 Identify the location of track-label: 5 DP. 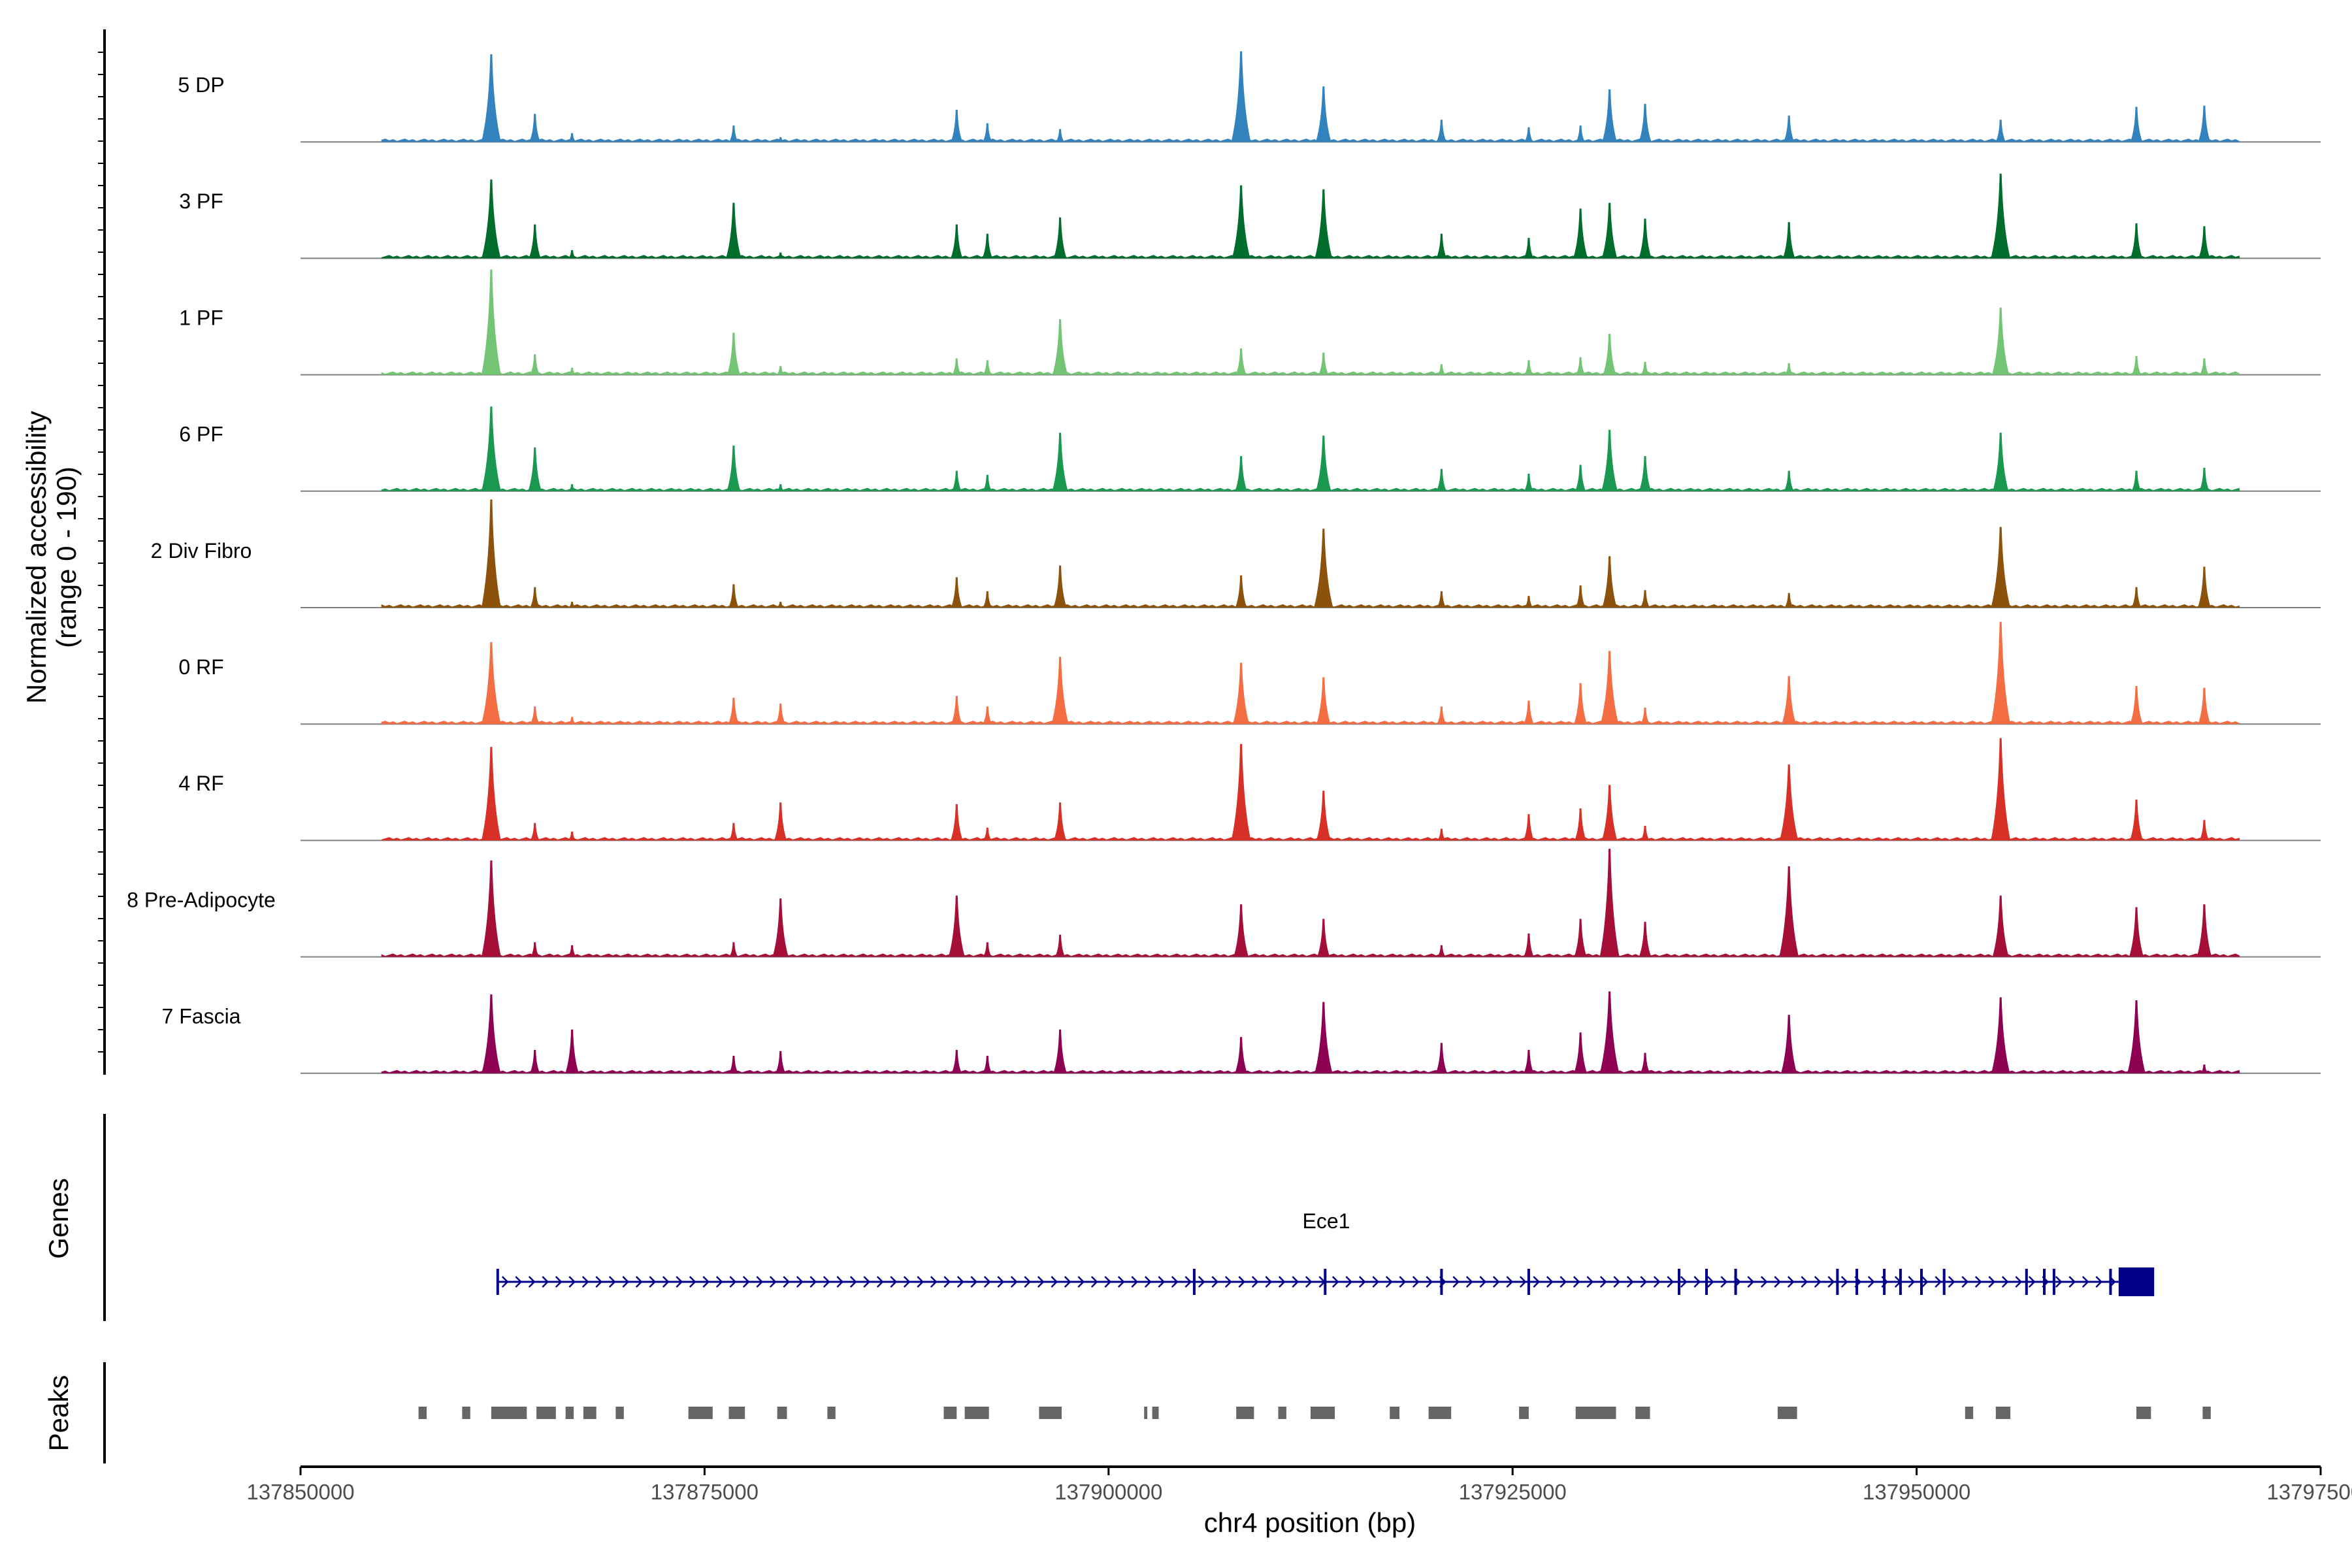
(201, 85).